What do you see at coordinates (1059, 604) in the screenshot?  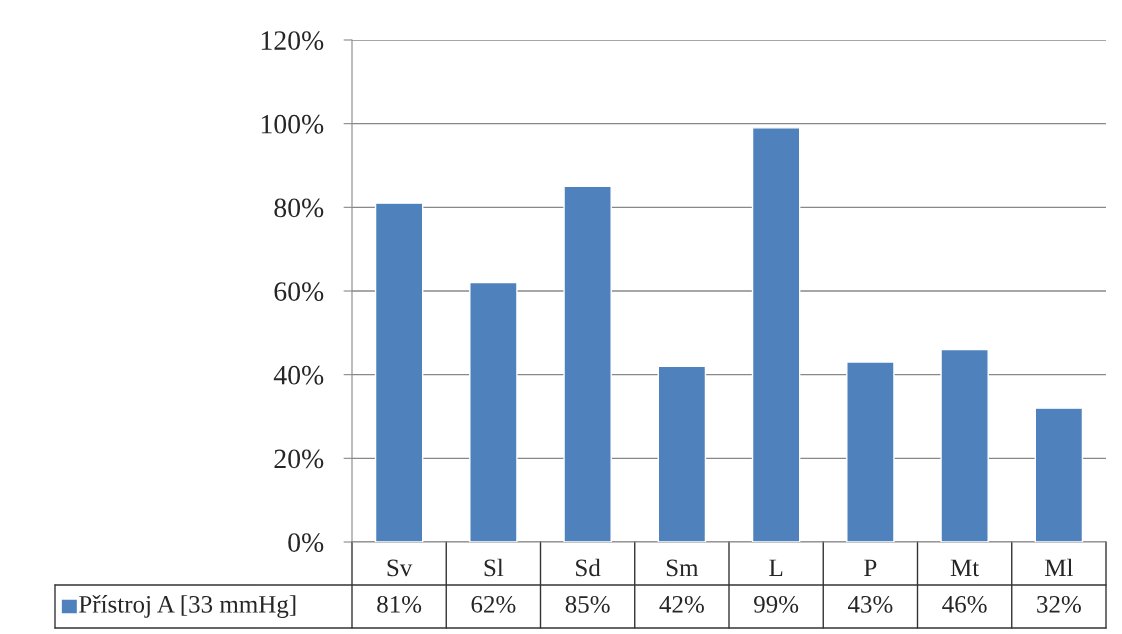 I see `data-label: 32%` at bounding box center [1059, 604].